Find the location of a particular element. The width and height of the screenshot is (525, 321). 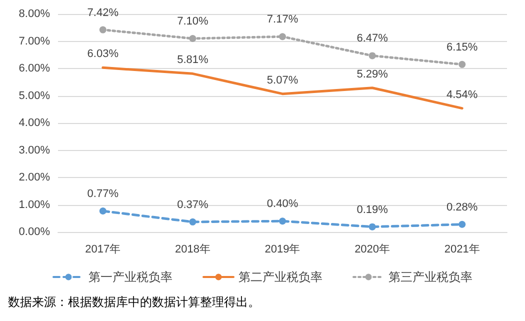

x-tick-label: 2021年 is located at coordinates (462, 250).